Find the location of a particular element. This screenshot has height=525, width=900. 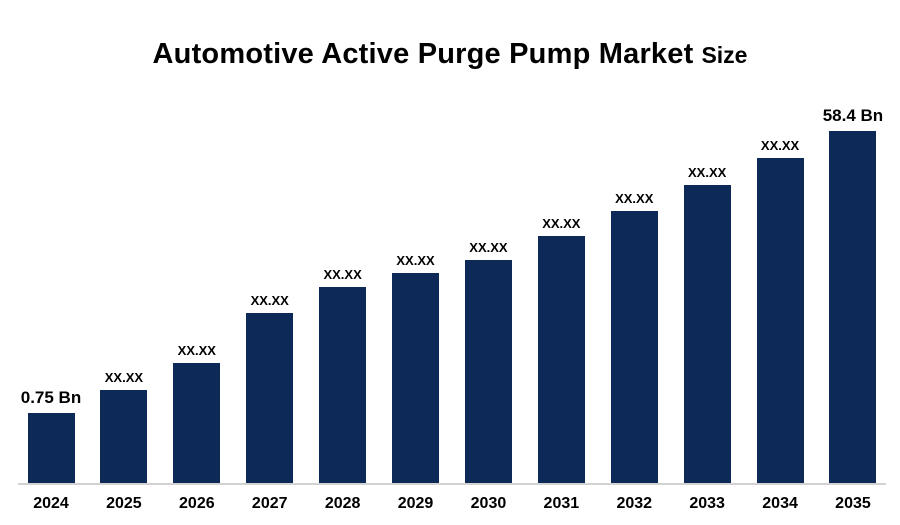

bar-column-2027: XX.XX is located at coordinates (270, 388).